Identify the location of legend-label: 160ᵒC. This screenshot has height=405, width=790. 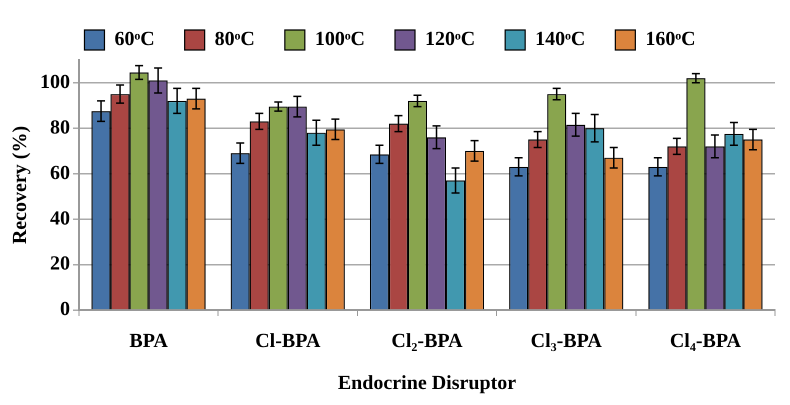
(670, 39).